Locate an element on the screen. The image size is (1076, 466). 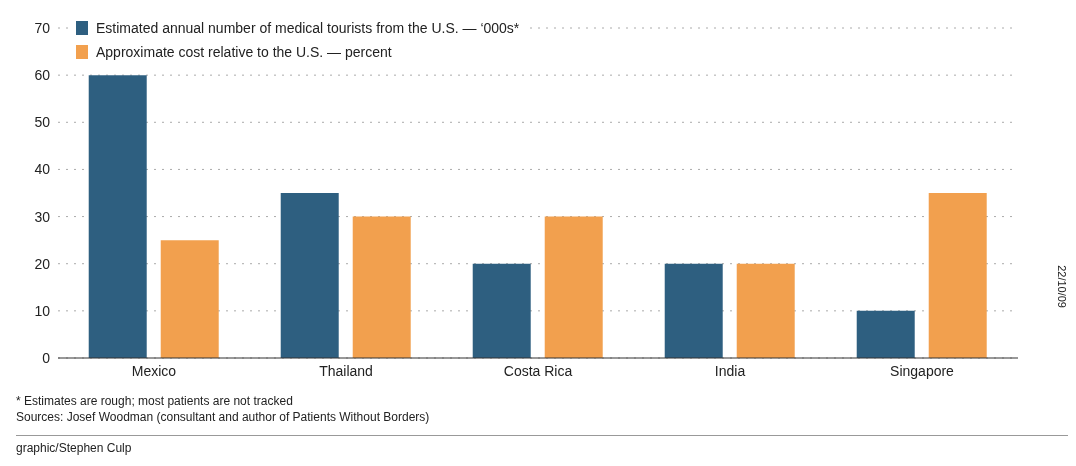
text: * Estimates are rough; most patients are not tracked is located at coordinates (155, 401).